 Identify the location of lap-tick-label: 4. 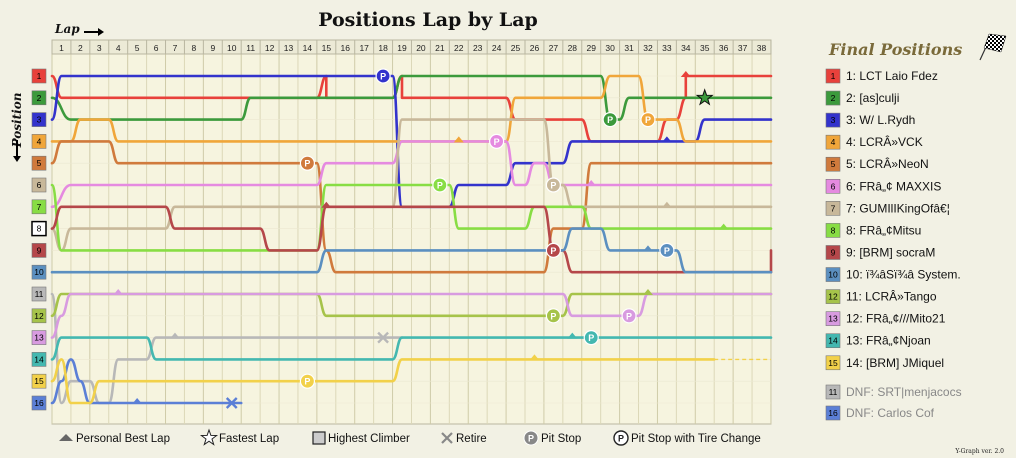
(118, 48).